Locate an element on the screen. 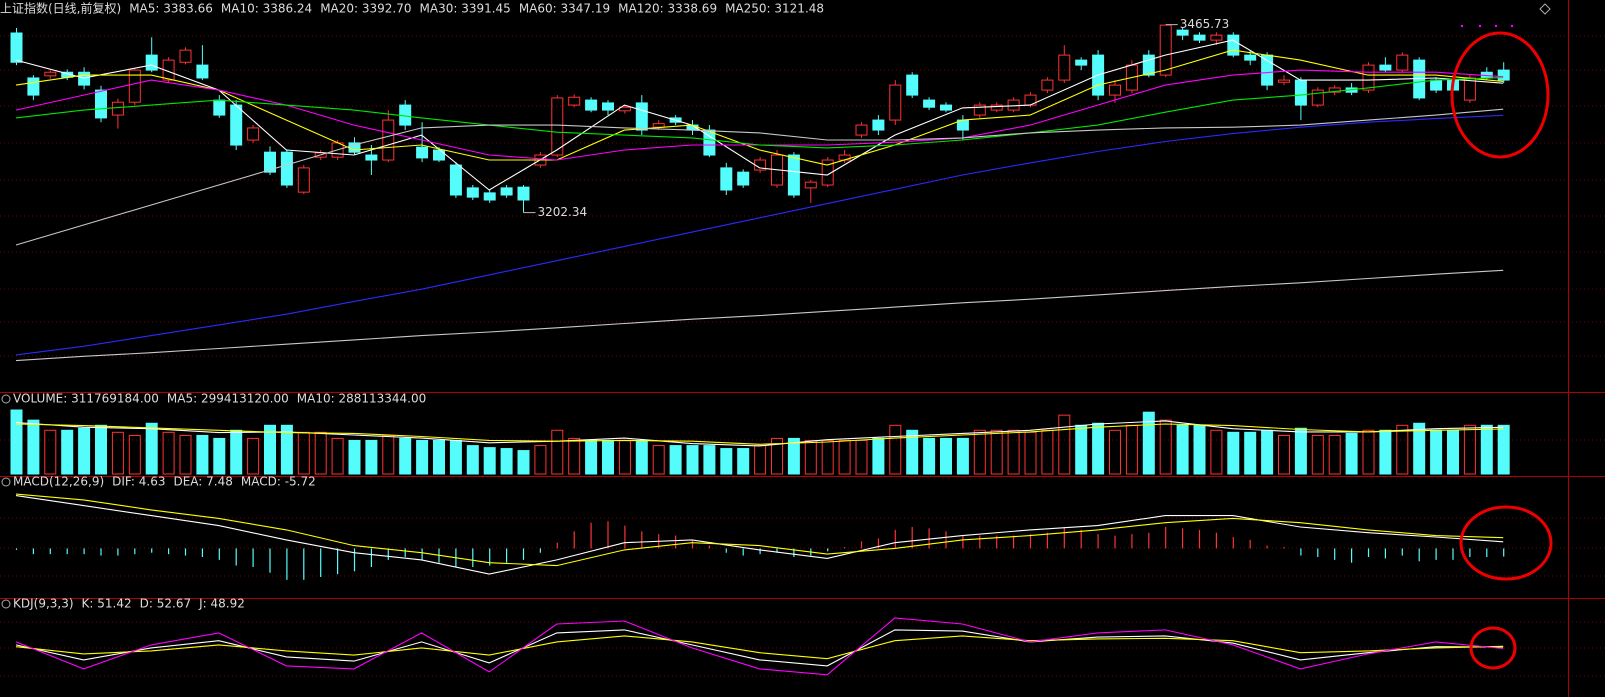  panel-title: MACD(12,26,9) is located at coordinates (58, 482).